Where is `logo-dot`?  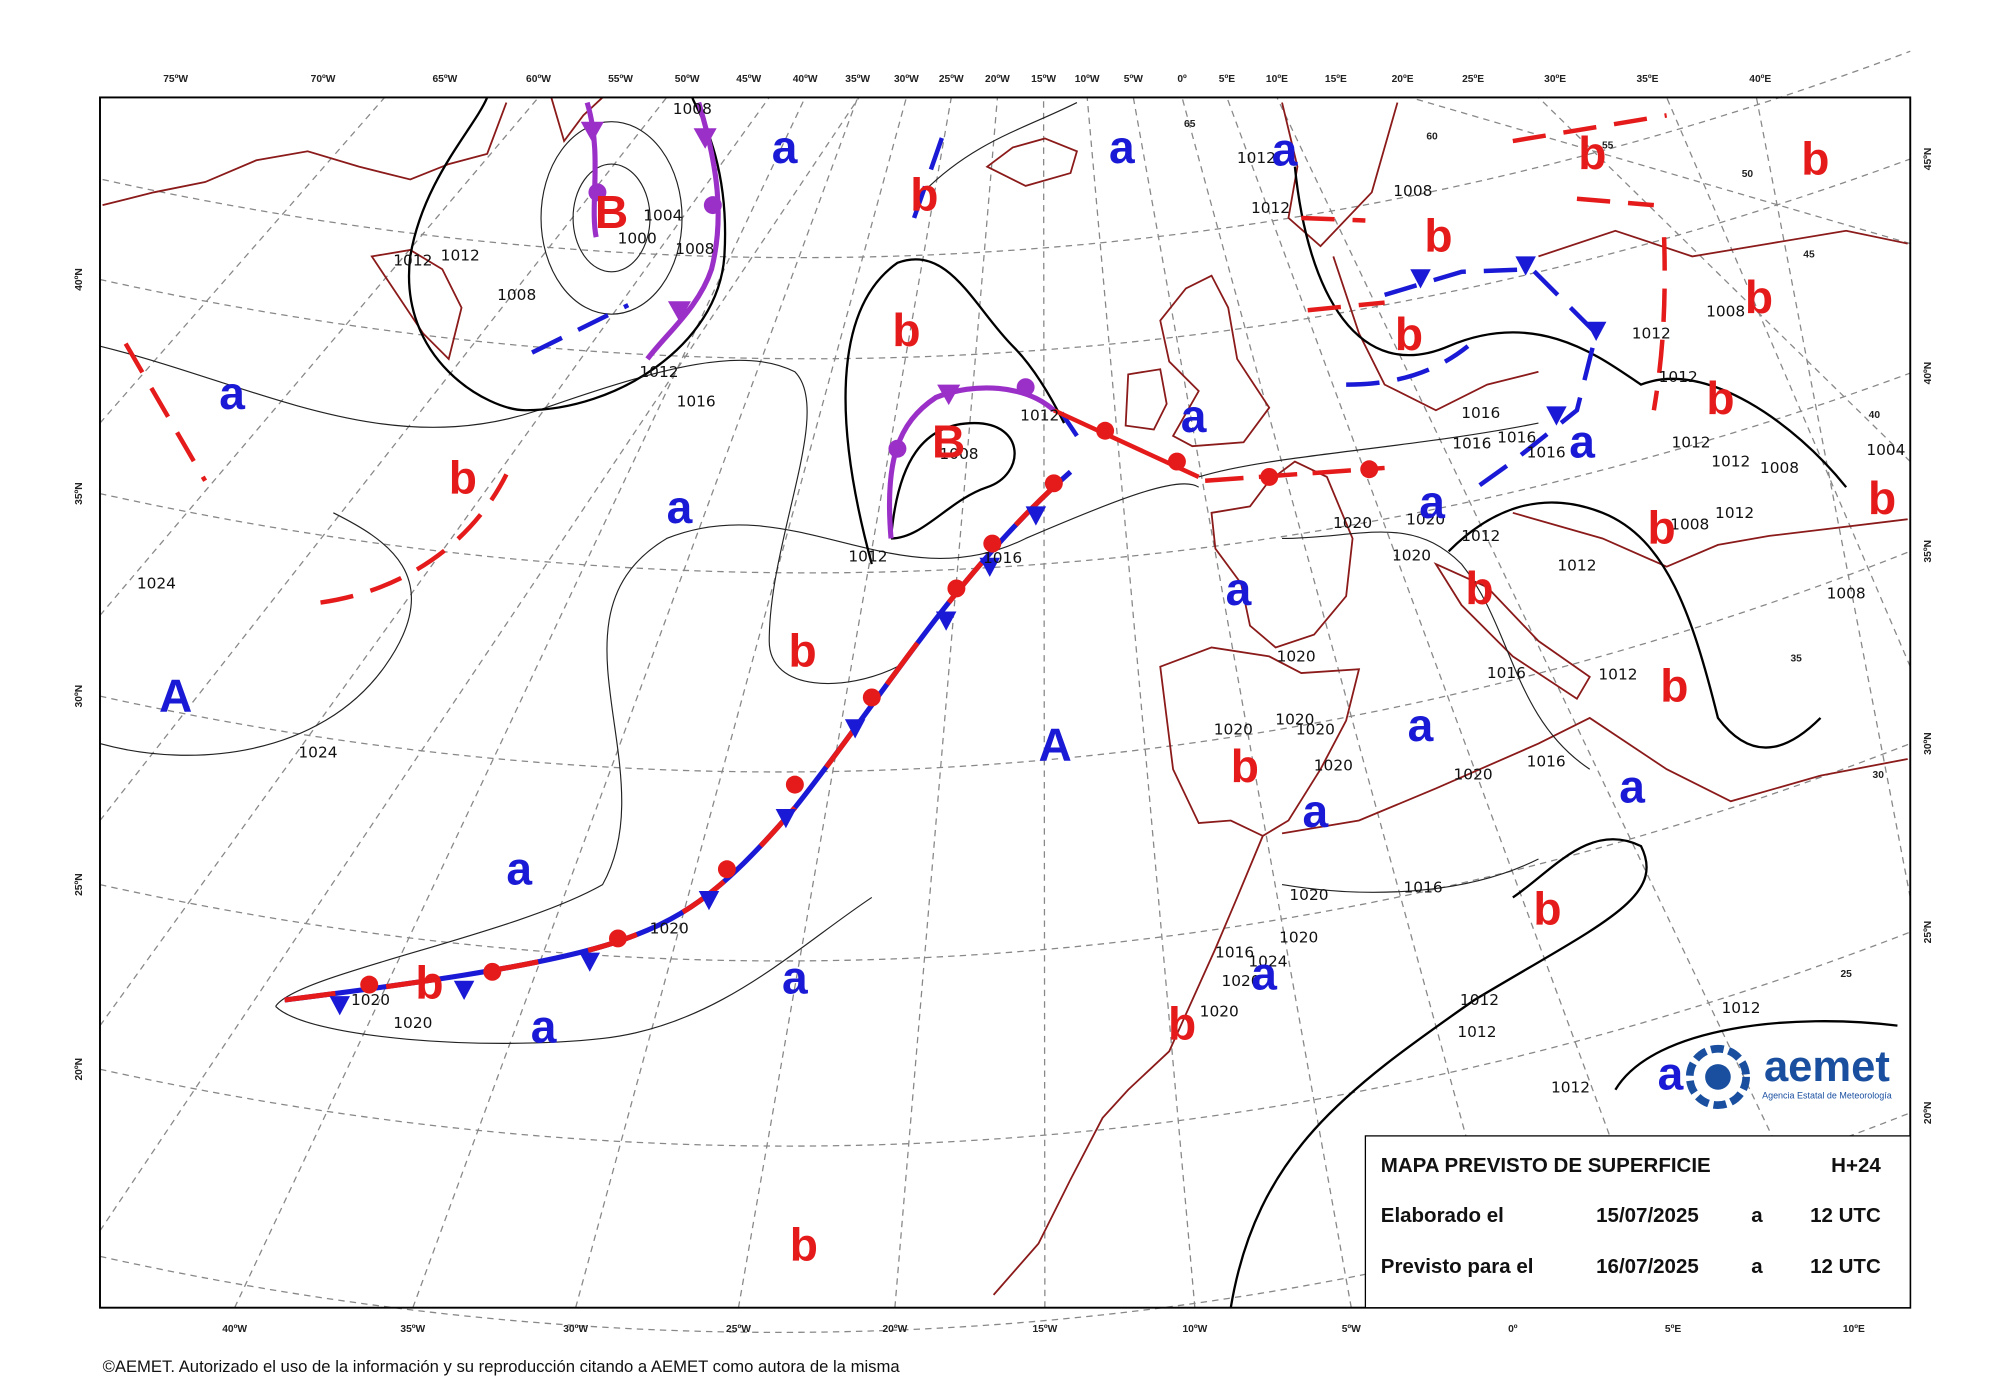 logo-dot is located at coordinates (1718, 1077).